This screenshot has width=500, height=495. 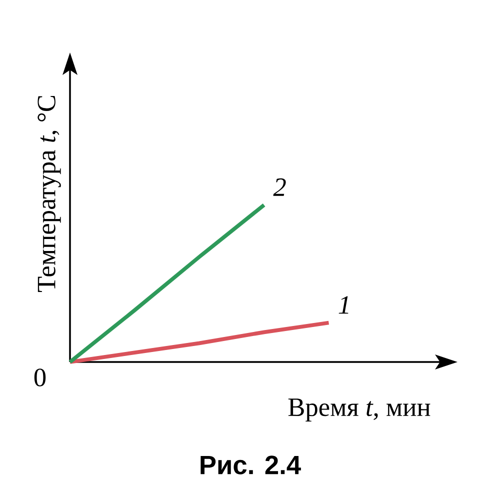 What do you see at coordinates (343, 305) in the screenshot?
I see `series-label: 1` at bounding box center [343, 305].